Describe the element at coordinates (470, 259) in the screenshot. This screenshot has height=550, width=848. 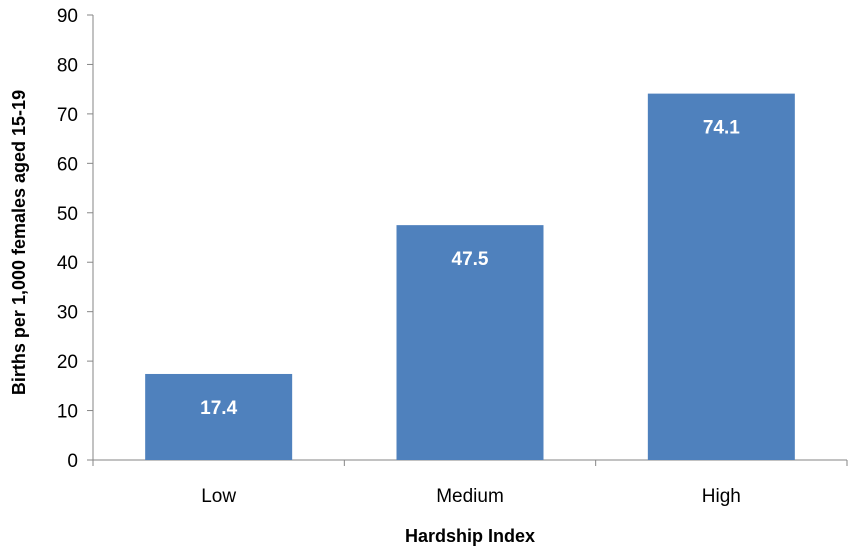
I see `data-label-medium: 47.5` at that location.